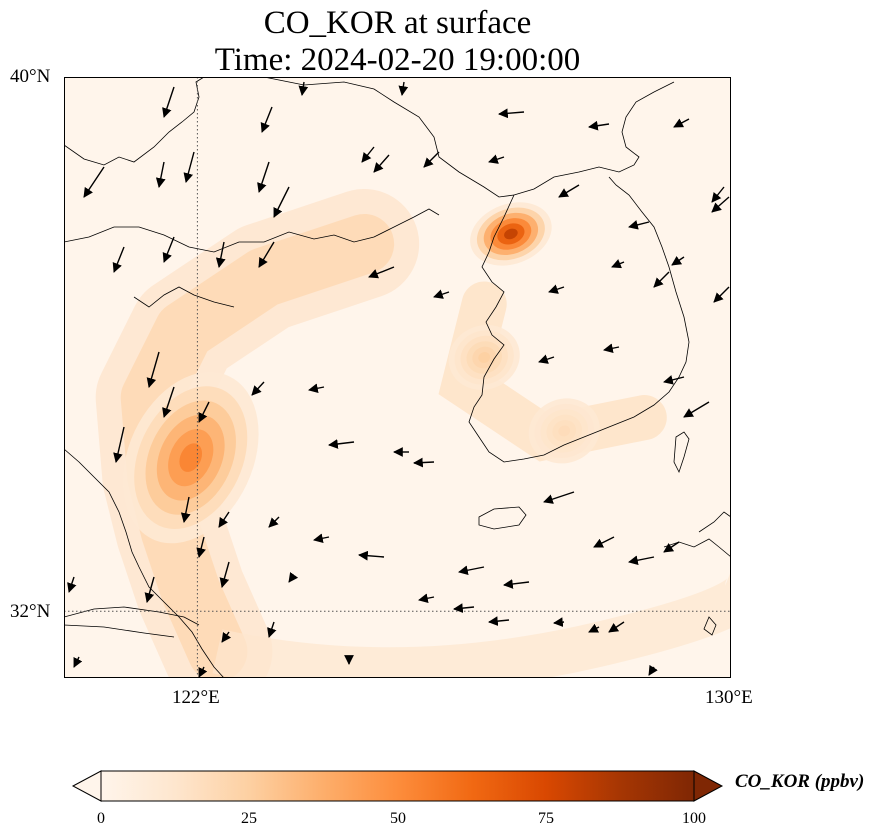  What do you see at coordinates (252, 230) in the screenshot?
I see `coastline-bohai-south` at bounding box center [252, 230].